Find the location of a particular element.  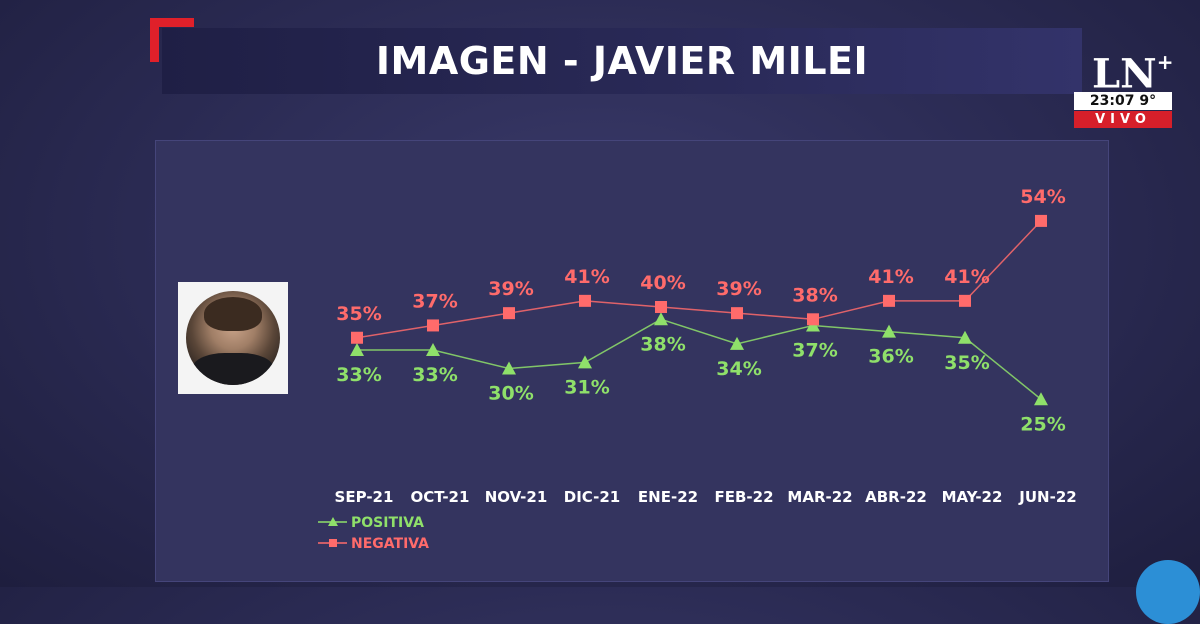

portrait-avatar is located at coordinates (233, 338).